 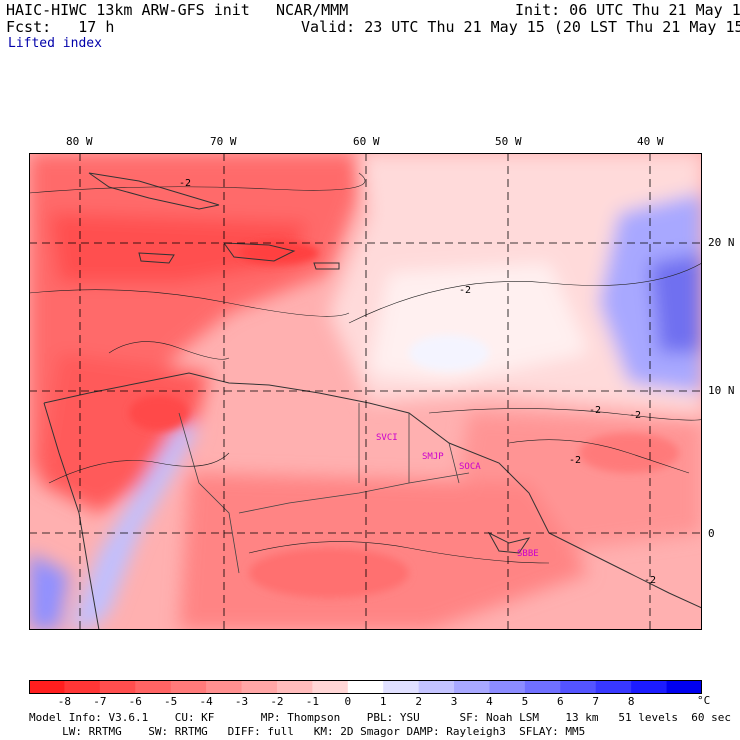 I want to click on lon-label: 60 W, so click(x=366, y=141).